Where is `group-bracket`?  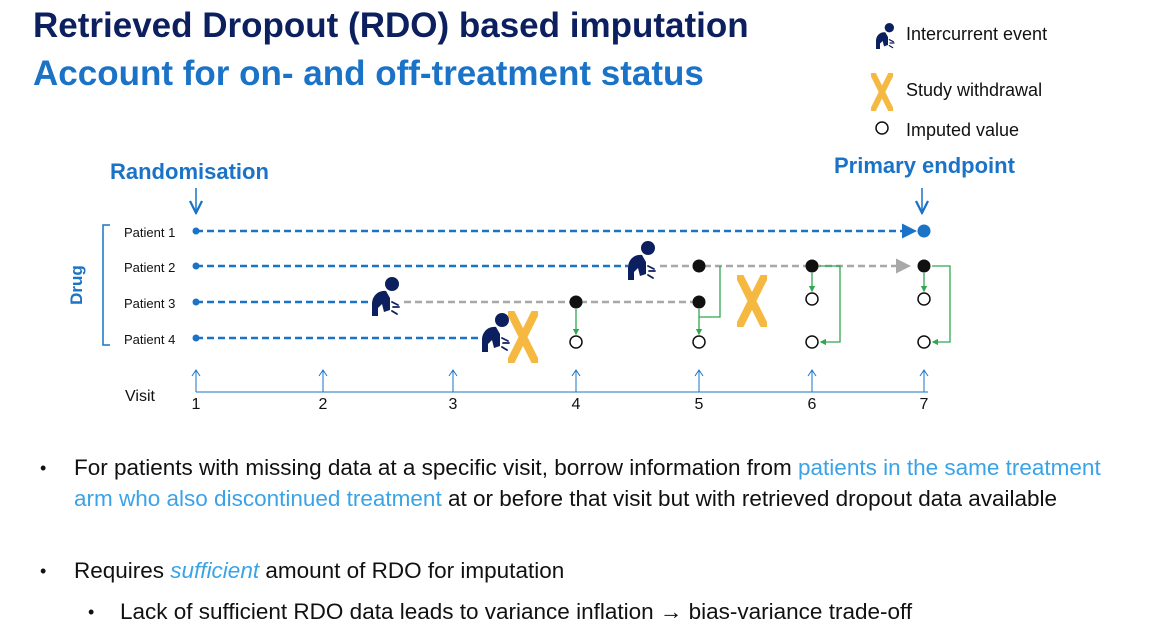 group-bracket is located at coordinates (106, 285).